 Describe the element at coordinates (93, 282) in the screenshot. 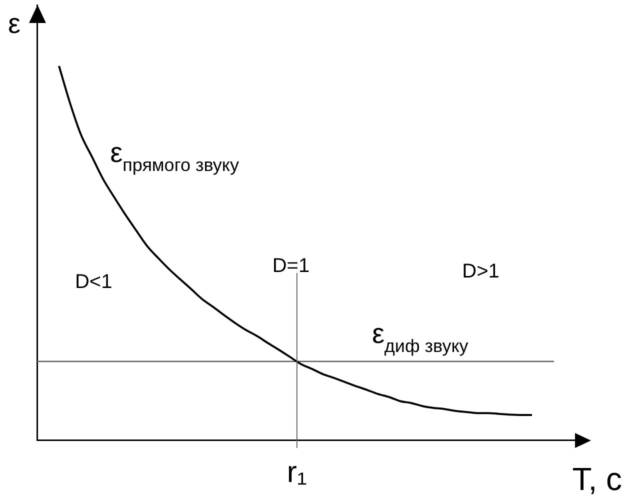

I see `annotation: D<1` at that location.